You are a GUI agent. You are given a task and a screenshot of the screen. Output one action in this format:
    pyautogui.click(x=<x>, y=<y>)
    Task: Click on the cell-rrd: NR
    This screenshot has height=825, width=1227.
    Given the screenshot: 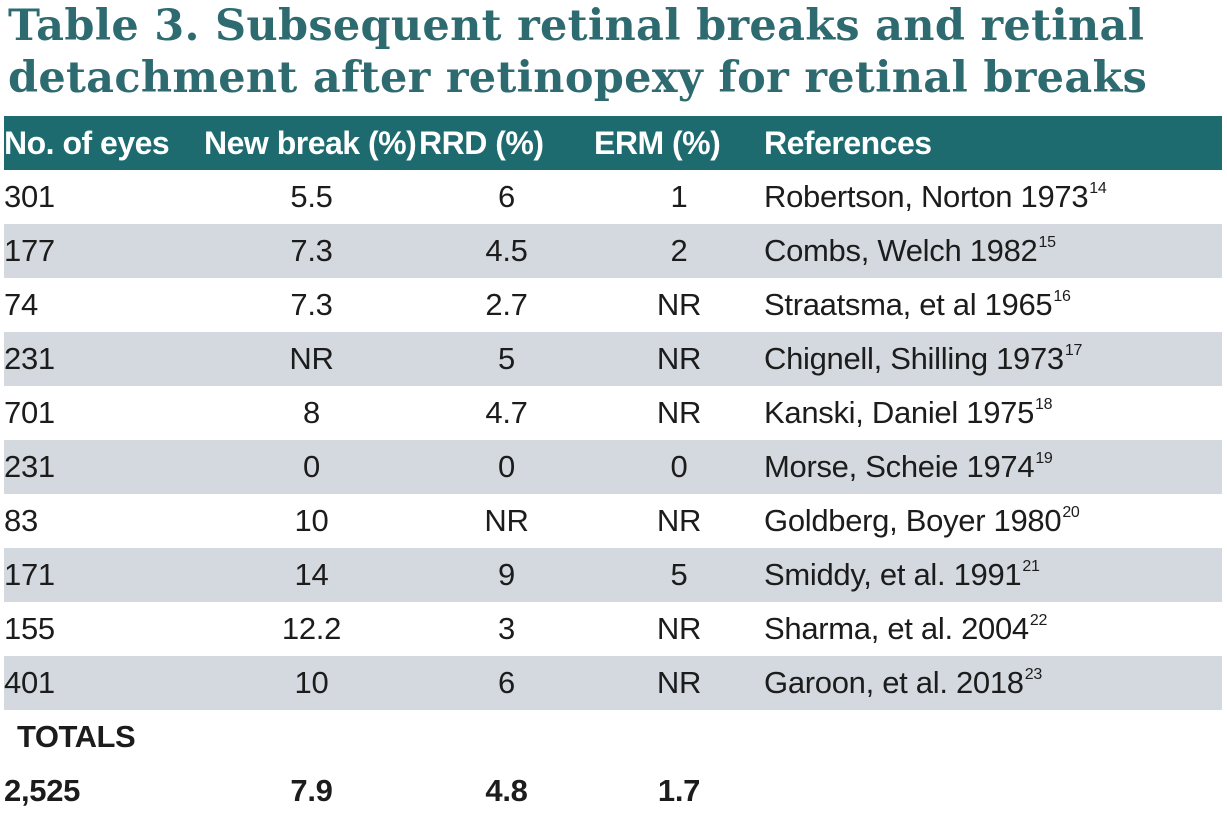 What is the action you would take?
    pyautogui.click(x=506, y=520)
    